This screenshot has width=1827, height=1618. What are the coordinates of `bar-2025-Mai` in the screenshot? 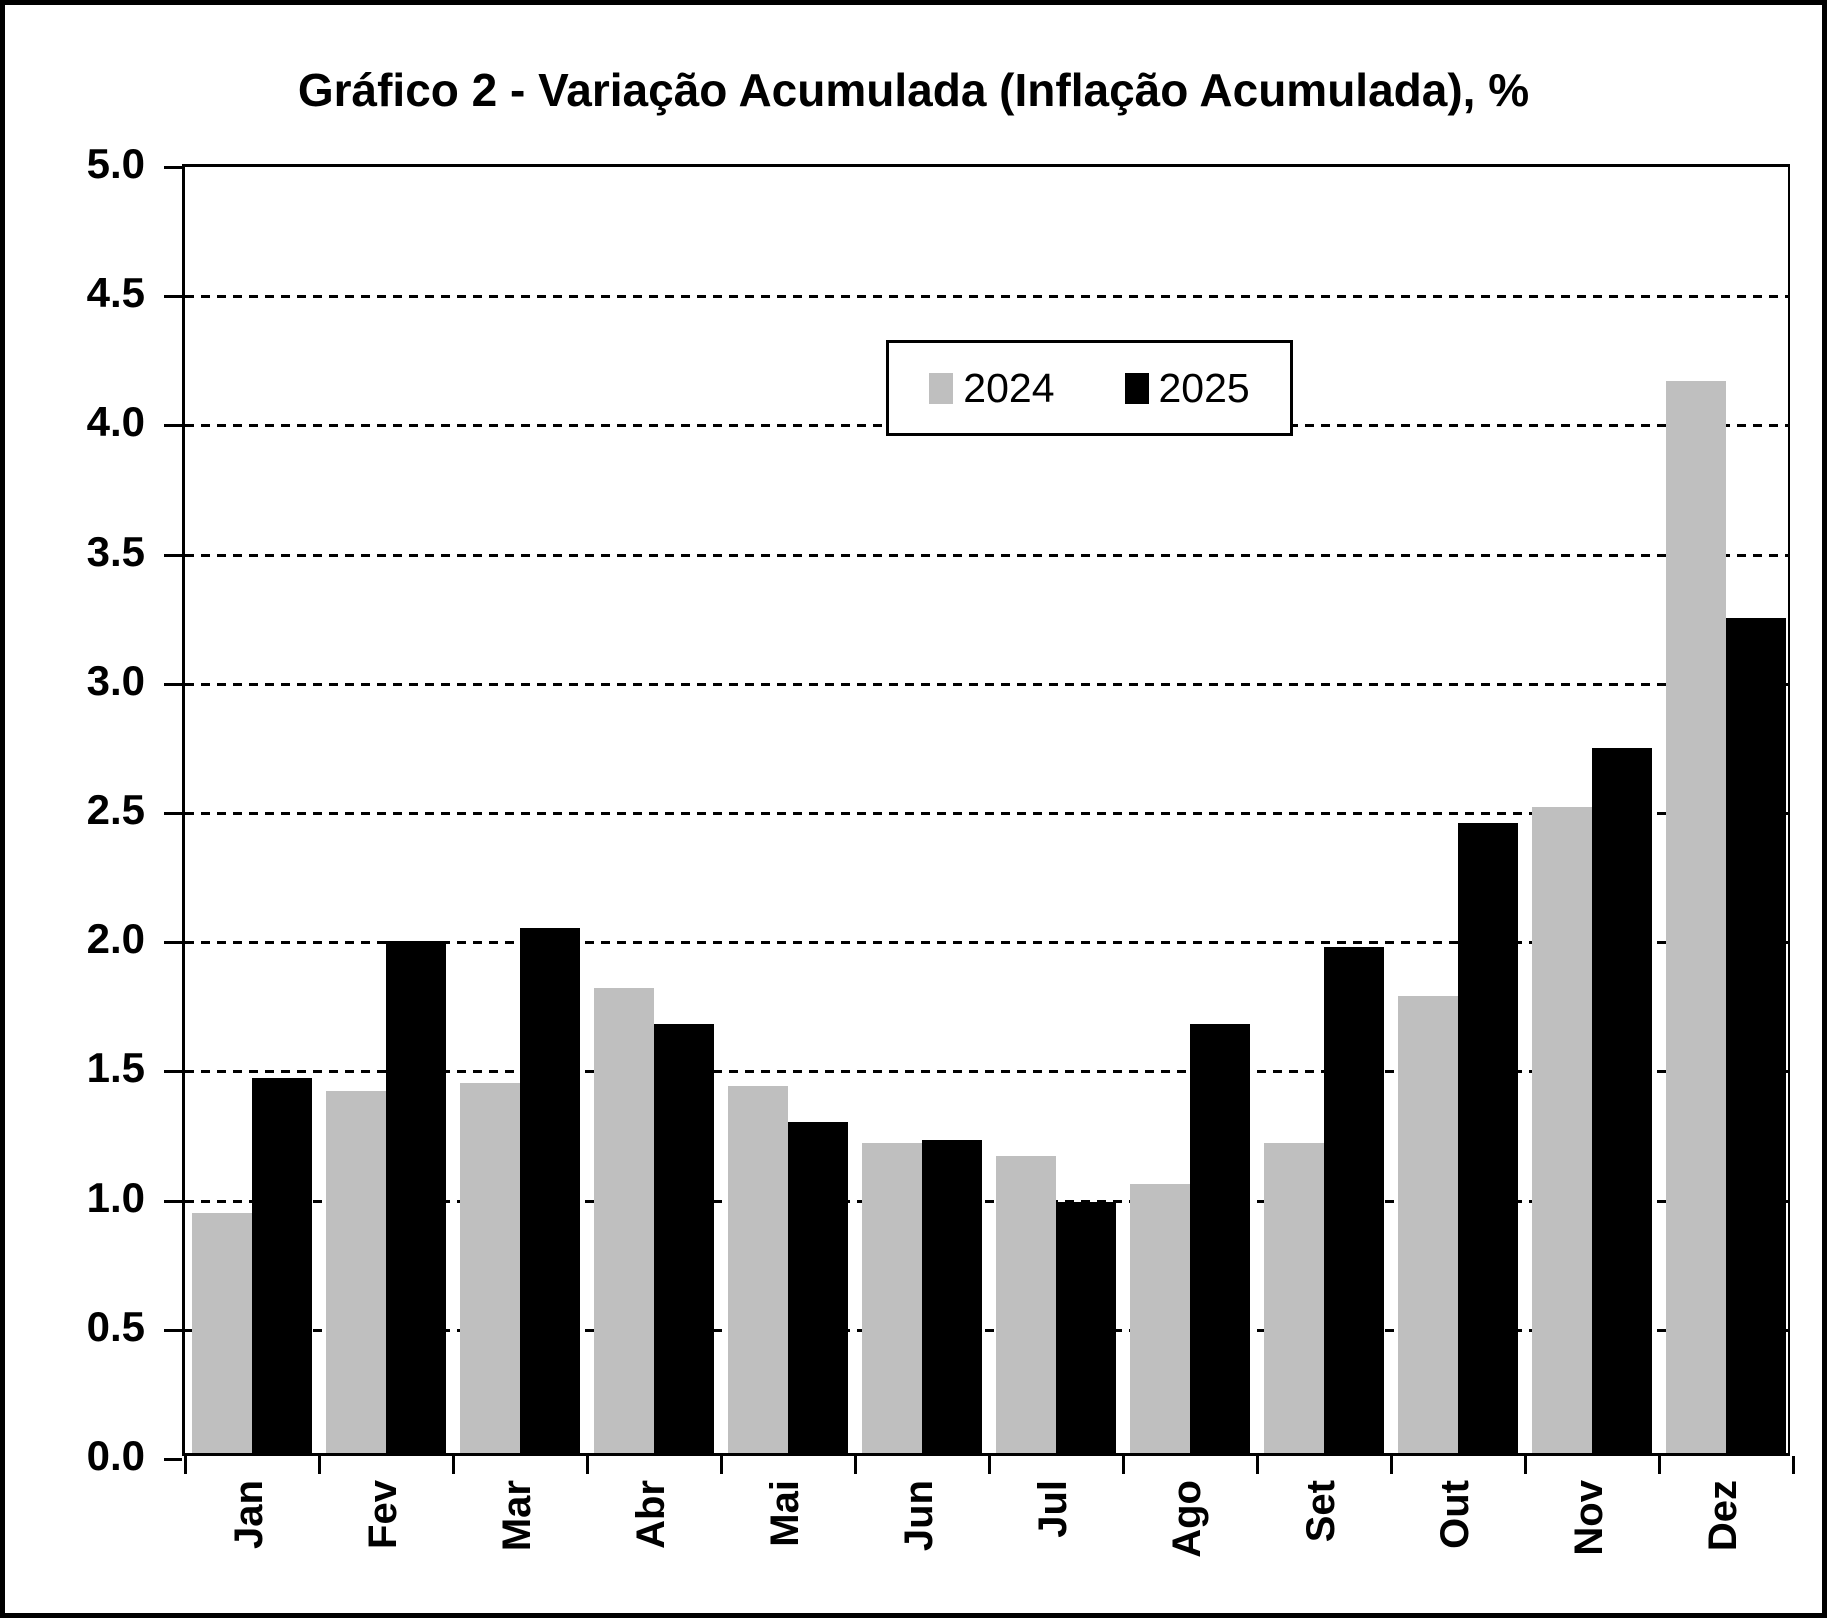 It's located at (818, 1287).